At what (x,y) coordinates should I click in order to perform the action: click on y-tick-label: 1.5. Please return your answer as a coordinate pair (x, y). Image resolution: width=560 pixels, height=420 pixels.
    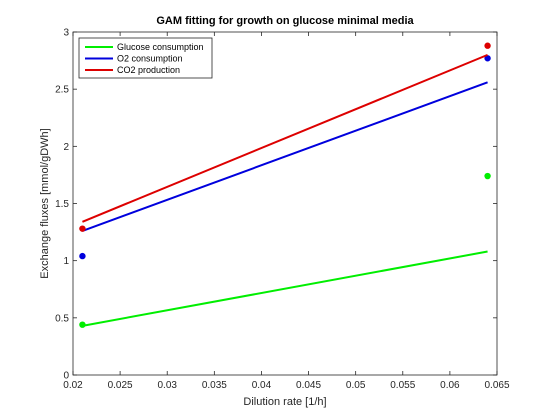
    Looking at the image, I should click on (62, 204).